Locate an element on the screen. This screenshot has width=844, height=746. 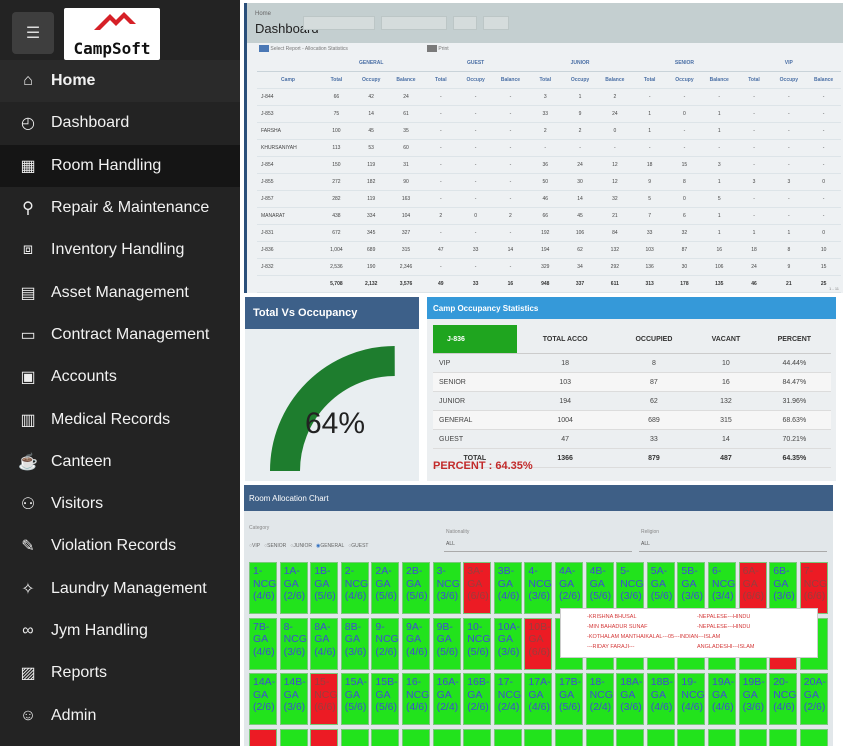
room-tile: 8A- GA (4/6) is located at coordinates (324, 643).